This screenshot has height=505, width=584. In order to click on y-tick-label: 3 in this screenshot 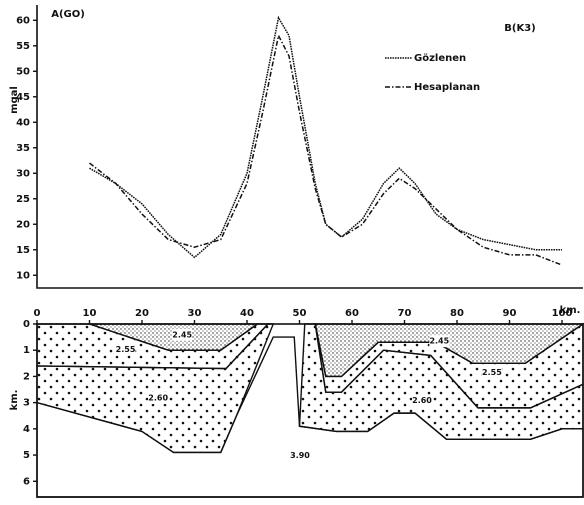, I will do `click(26, 403)`.